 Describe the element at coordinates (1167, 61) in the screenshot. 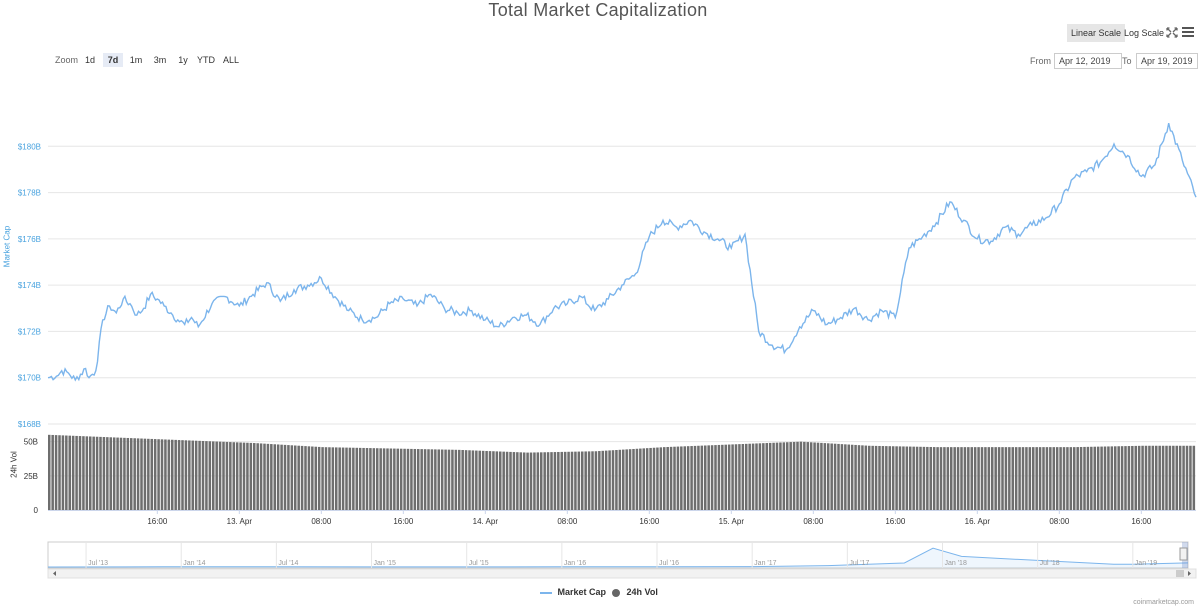

I see `to-date-input: Apr 19, 2019` at that location.